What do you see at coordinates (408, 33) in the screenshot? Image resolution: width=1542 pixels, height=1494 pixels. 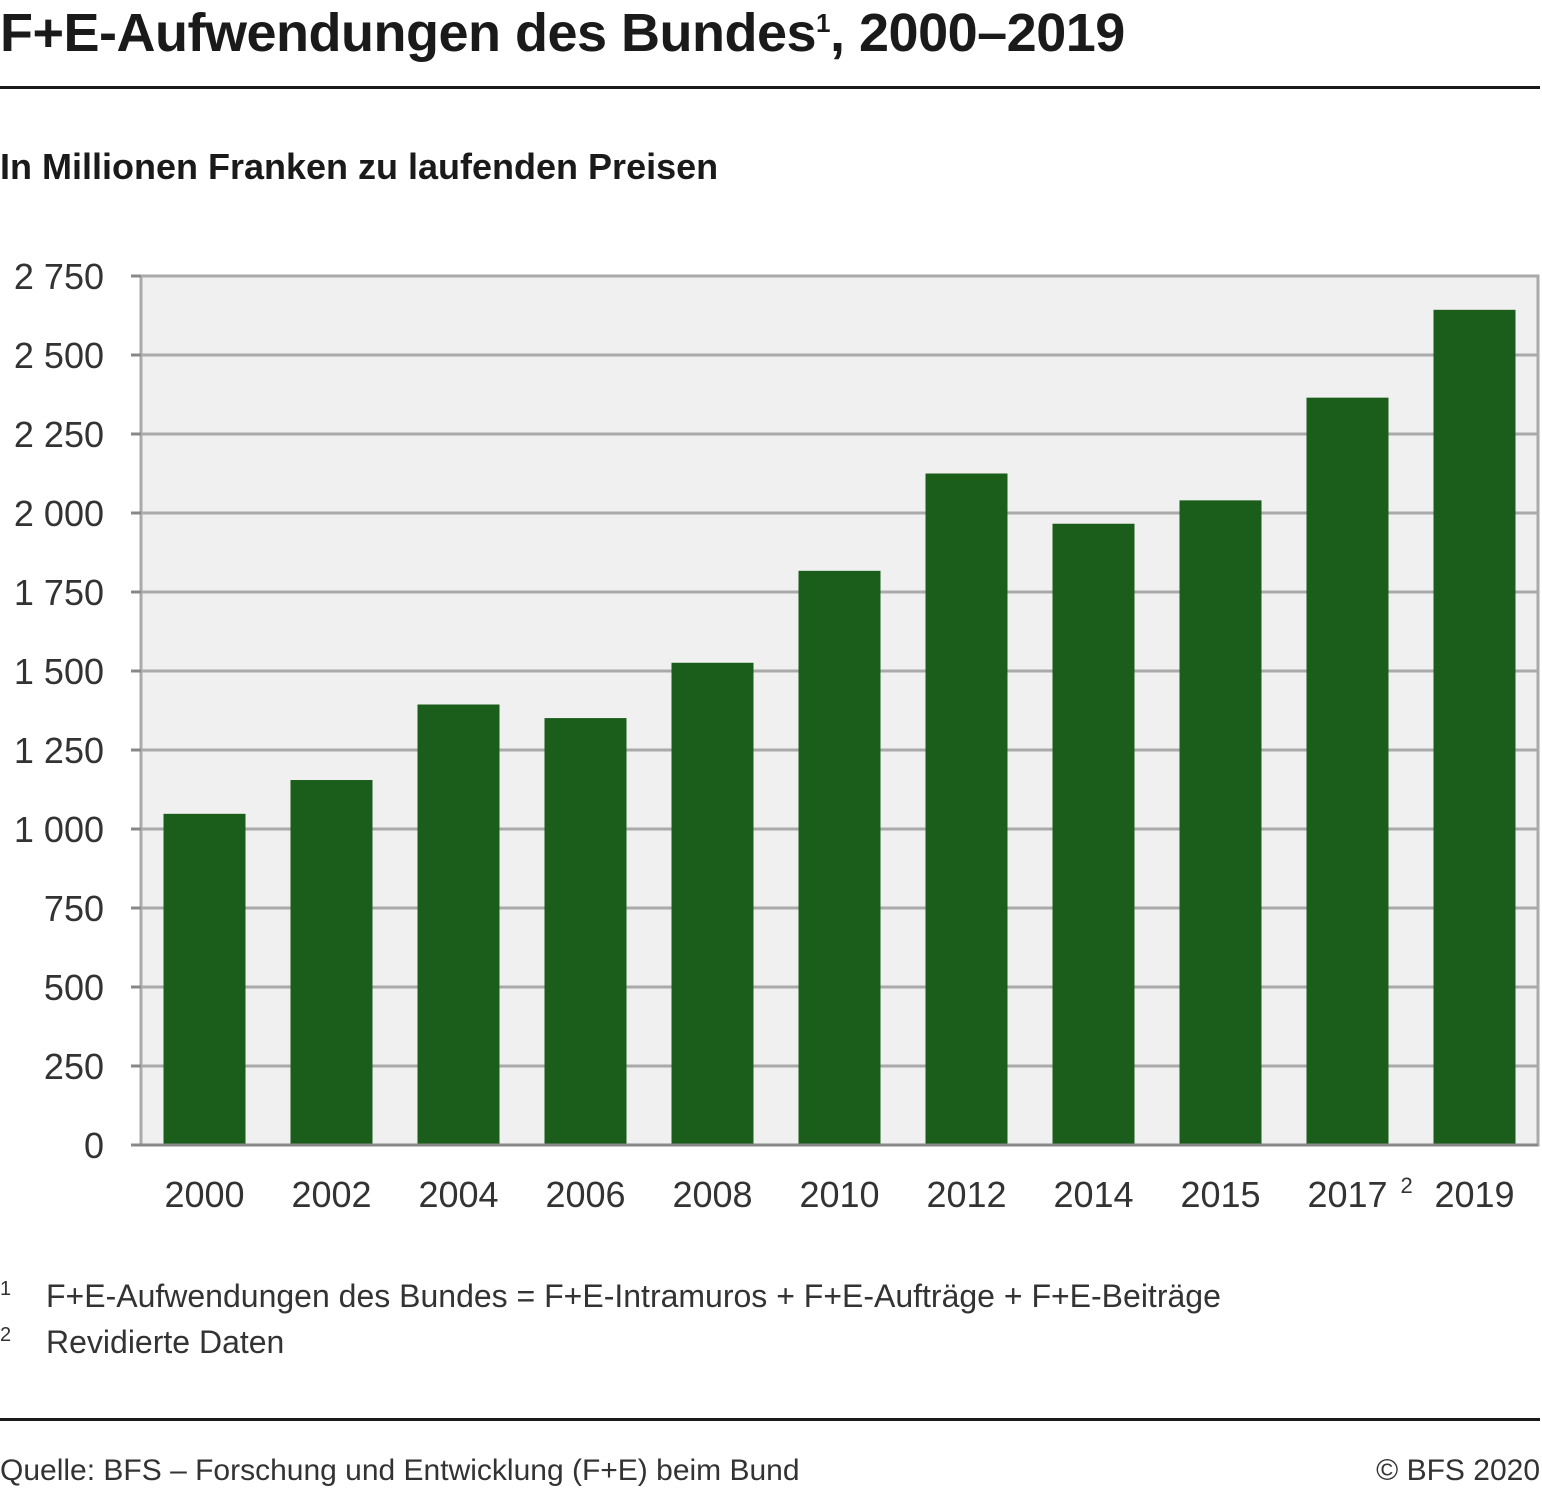 I see `chart-title-text: F+E-Aufwendungen des Bundes` at bounding box center [408, 33].